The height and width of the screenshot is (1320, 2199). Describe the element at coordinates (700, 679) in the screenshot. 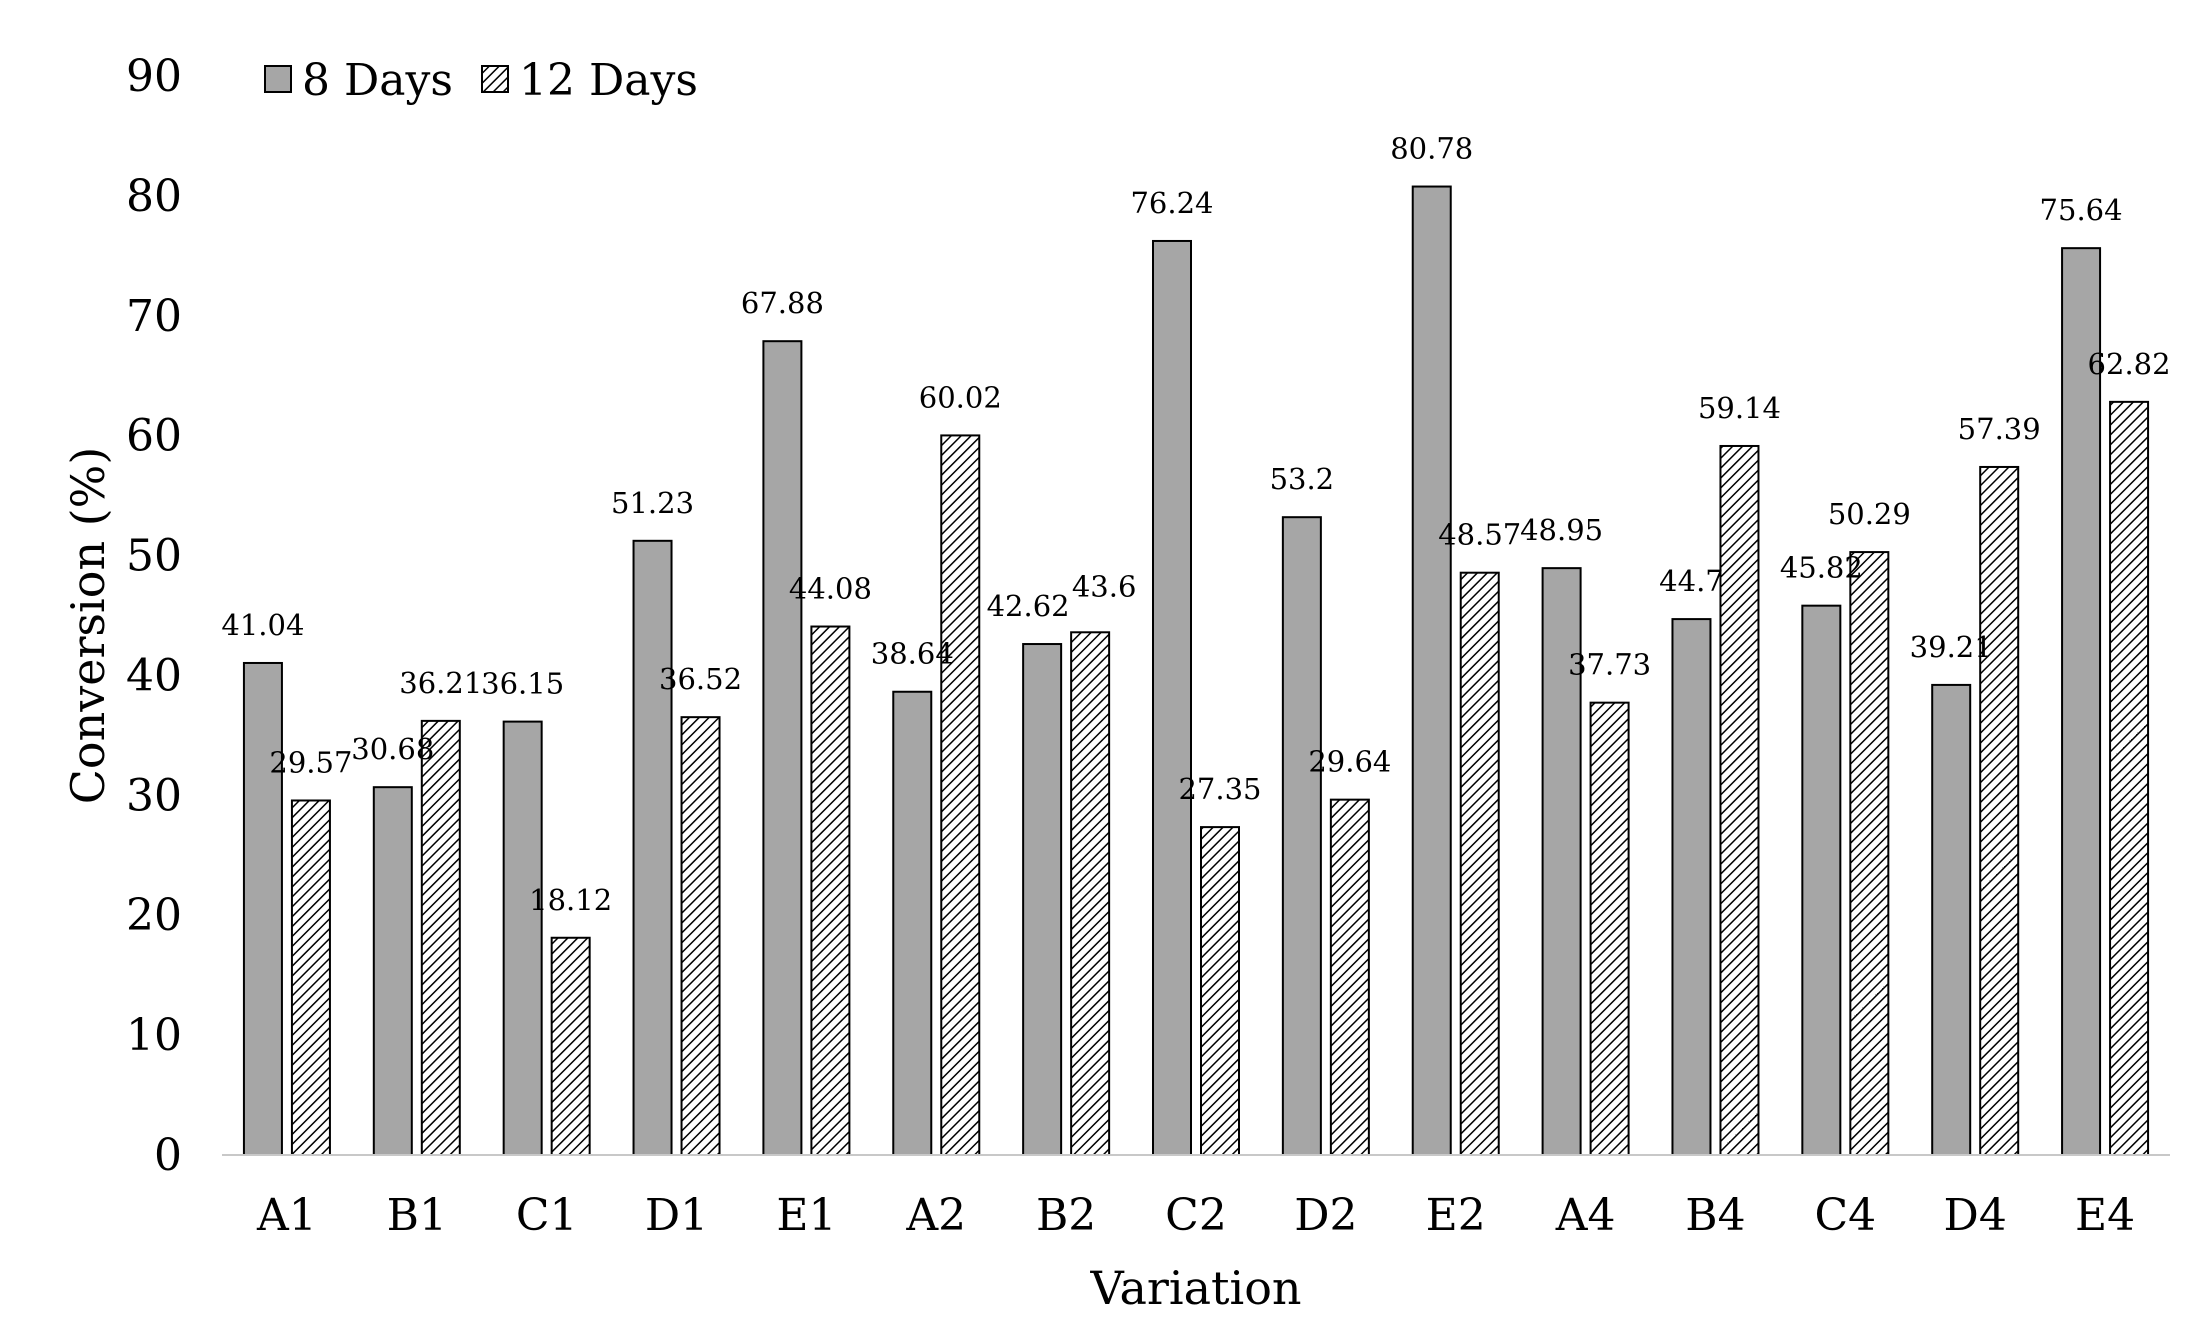

I see `data-label-12-days: 36.52` at that location.